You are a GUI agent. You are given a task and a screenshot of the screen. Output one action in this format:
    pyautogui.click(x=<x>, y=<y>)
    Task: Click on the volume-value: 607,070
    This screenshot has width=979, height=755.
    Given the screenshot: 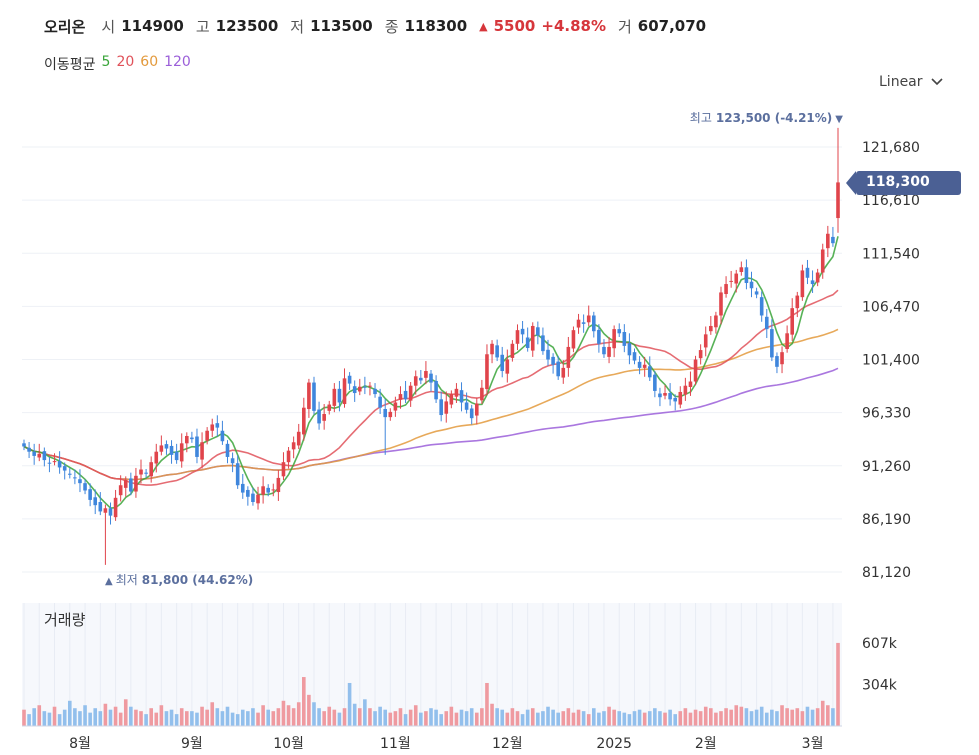 What is the action you would take?
    pyautogui.click(x=672, y=26)
    